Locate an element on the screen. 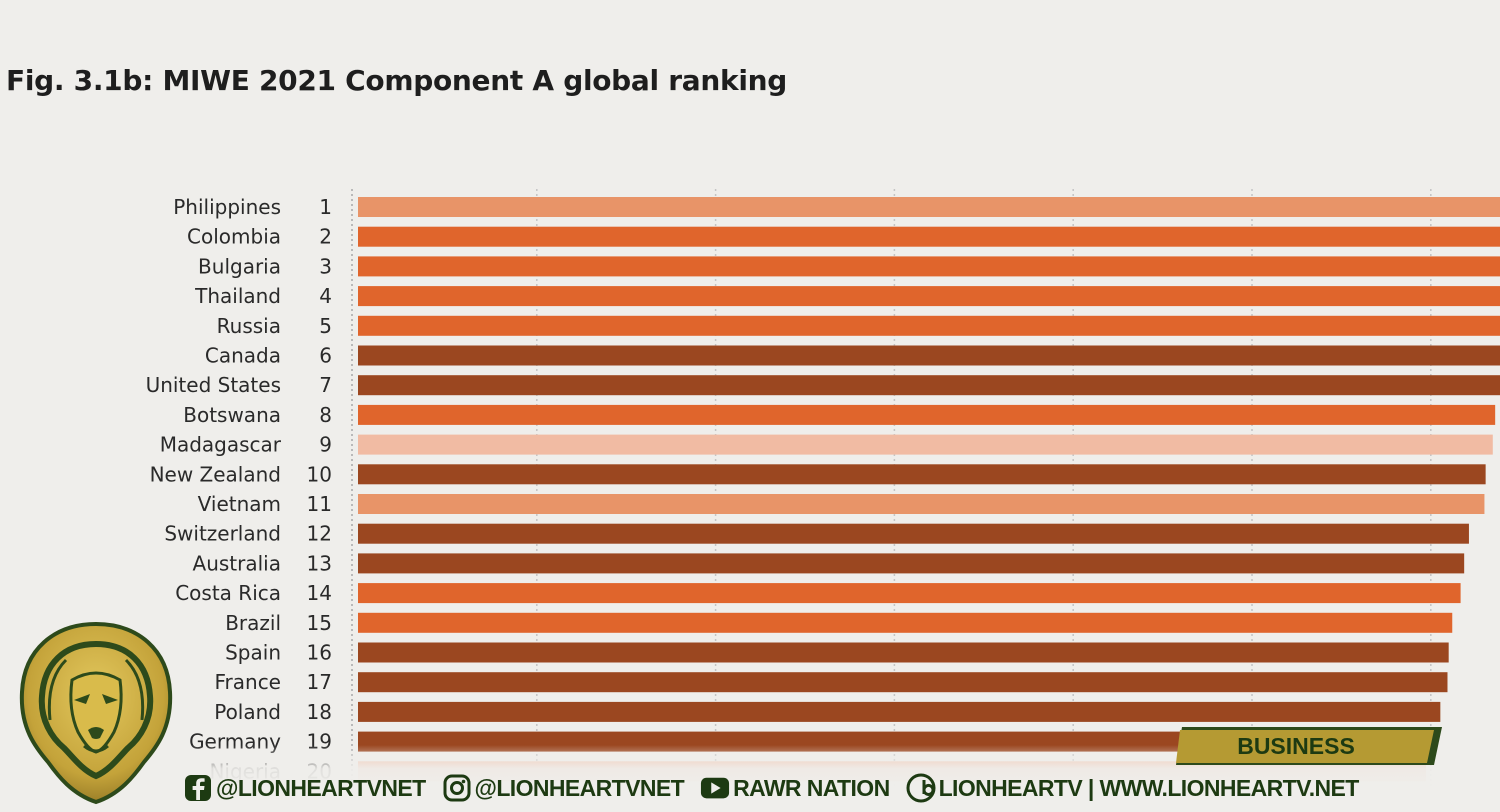 This screenshot has width=1500, height=812. category-label: Thailand is located at coordinates (237, 296).